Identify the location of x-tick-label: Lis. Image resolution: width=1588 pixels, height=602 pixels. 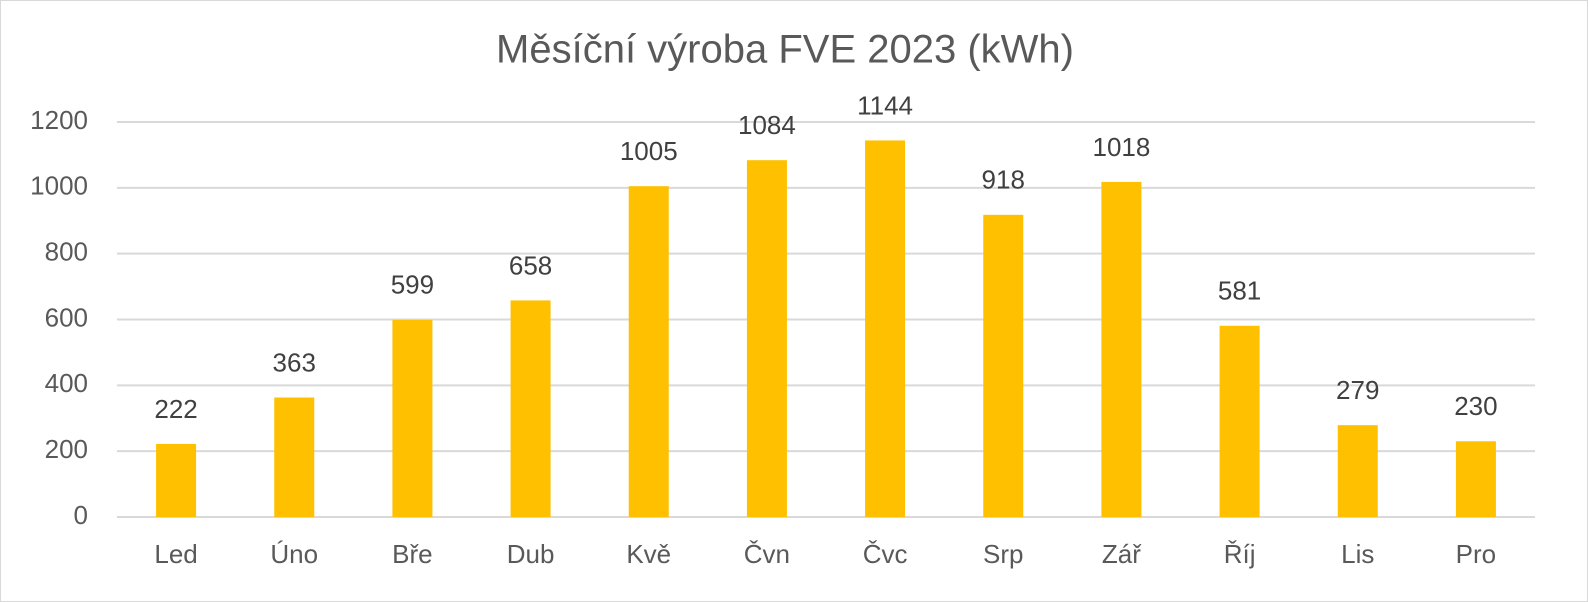
(1357, 554).